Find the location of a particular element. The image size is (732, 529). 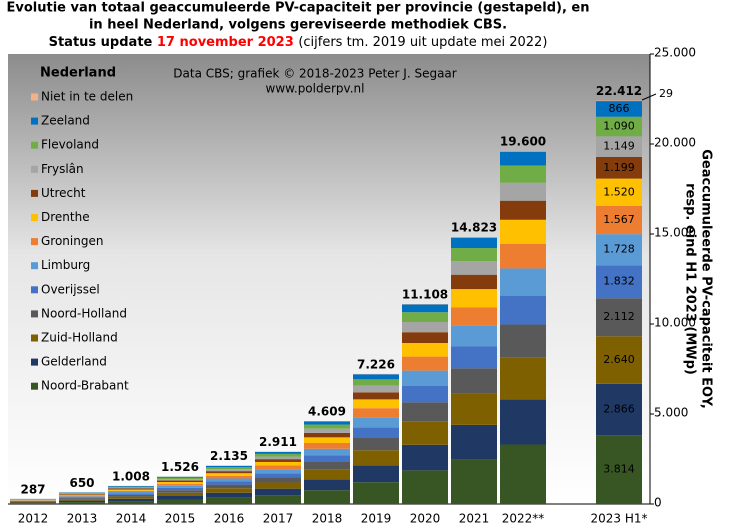

segment-label: 2.640 is located at coordinates (619, 359).